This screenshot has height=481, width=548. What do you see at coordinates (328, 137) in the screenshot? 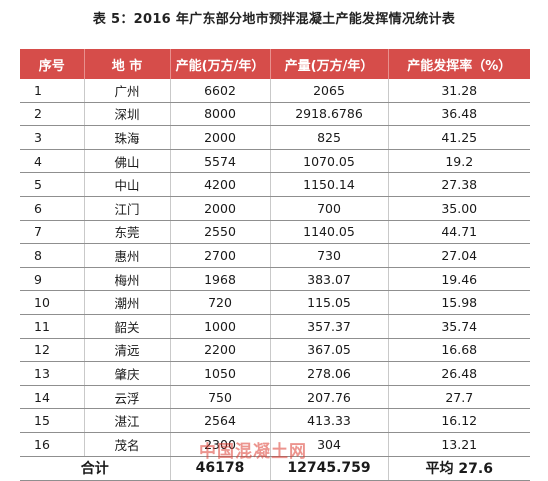
I see `cell-output: 825` at bounding box center [328, 137].